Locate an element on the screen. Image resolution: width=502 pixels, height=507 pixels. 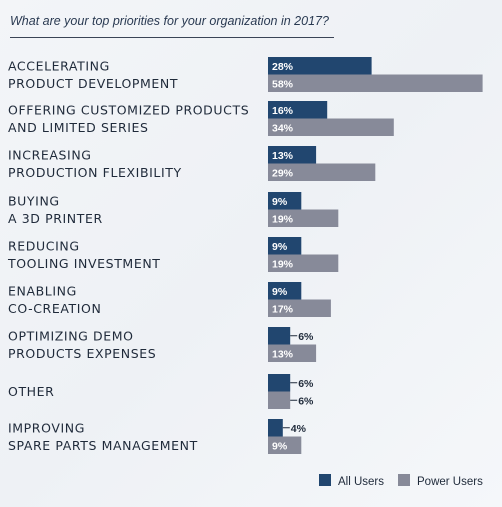
legend-swatch-power-users is located at coordinates (404, 480).